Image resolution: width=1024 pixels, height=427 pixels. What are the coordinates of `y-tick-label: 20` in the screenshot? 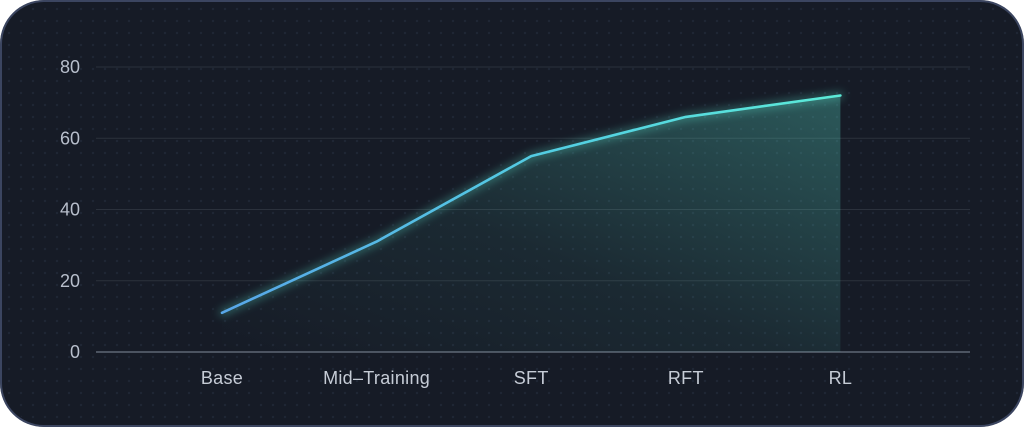 It's located at (70, 281).